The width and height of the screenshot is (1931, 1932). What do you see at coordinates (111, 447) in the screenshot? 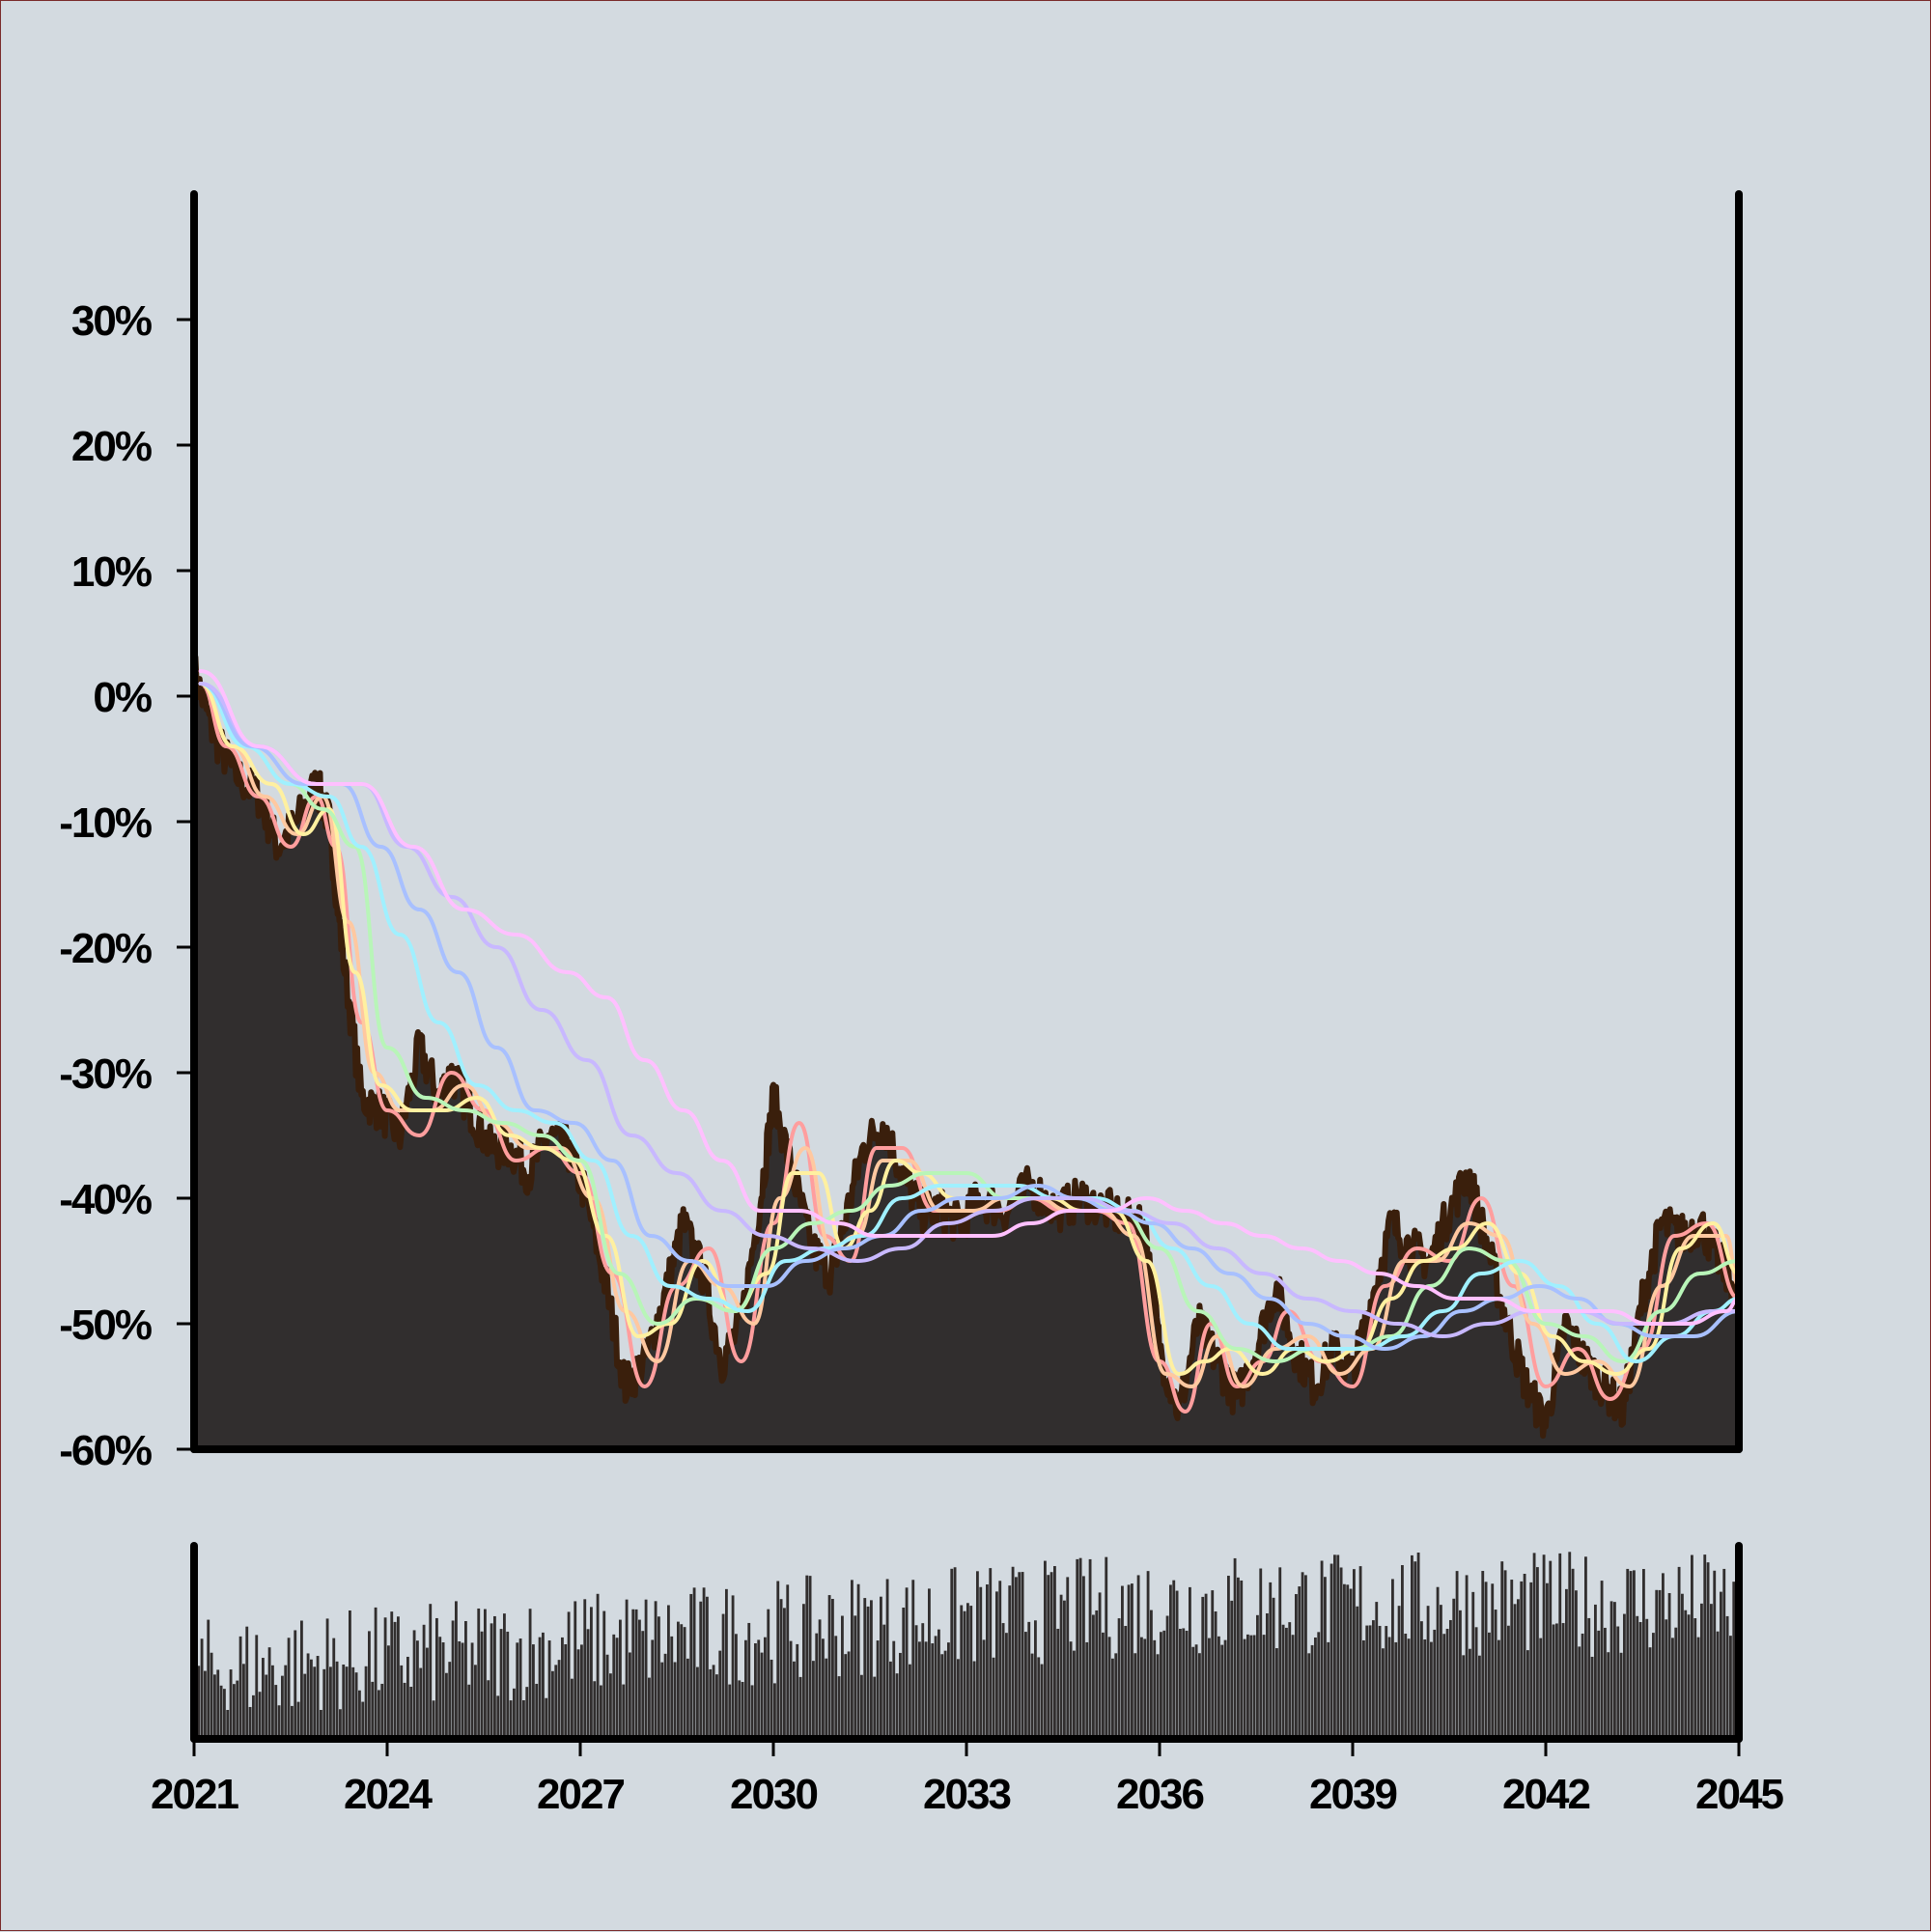
I see `y-tick-label: 20%` at bounding box center [111, 447].